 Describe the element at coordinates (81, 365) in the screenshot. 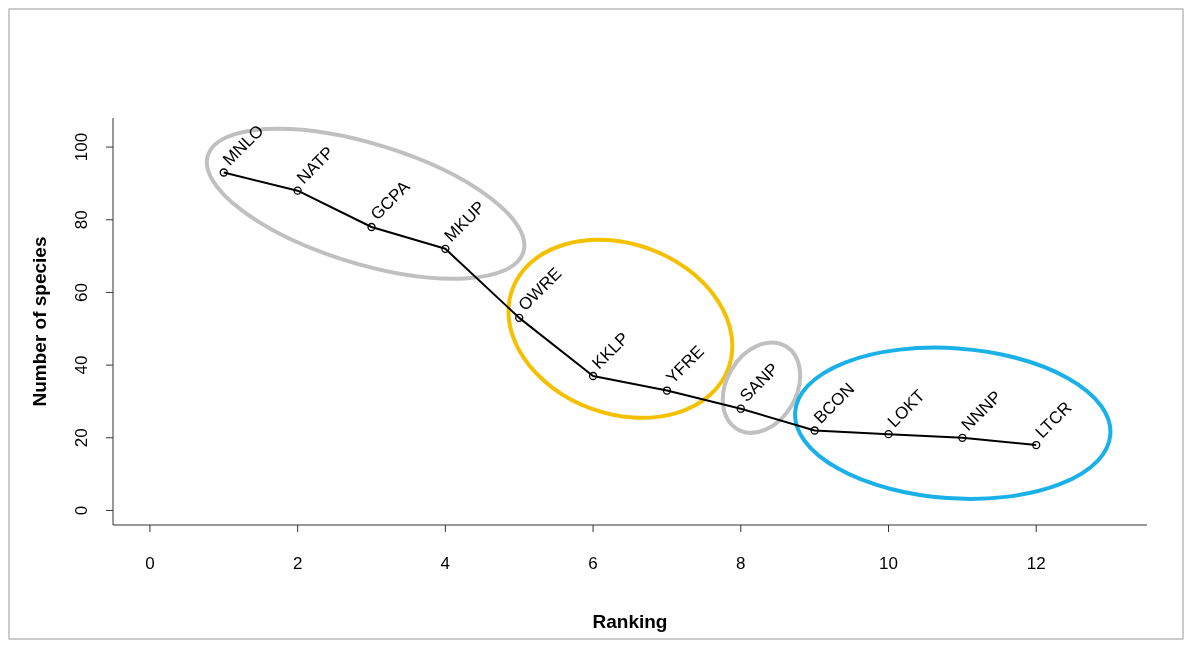

I see `y-tick-label: 40` at that location.